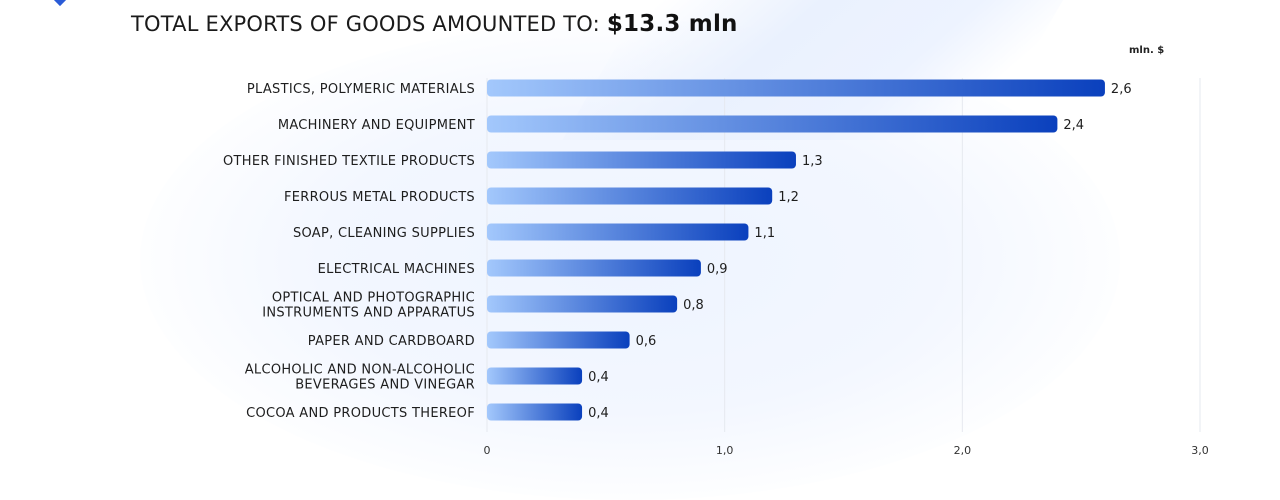 This screenshot has height=500, width=1280. I want to click on x-tick-label: 1,0, so click(725, 450).